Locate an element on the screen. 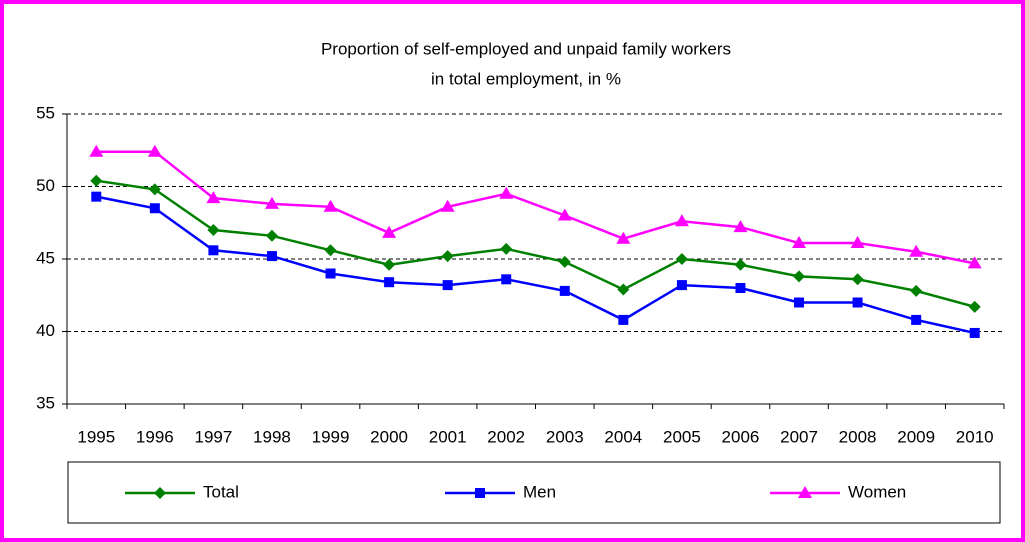 The image size is (1025, 542). y-tick-label: 55 is located at coordinates (45, 112).